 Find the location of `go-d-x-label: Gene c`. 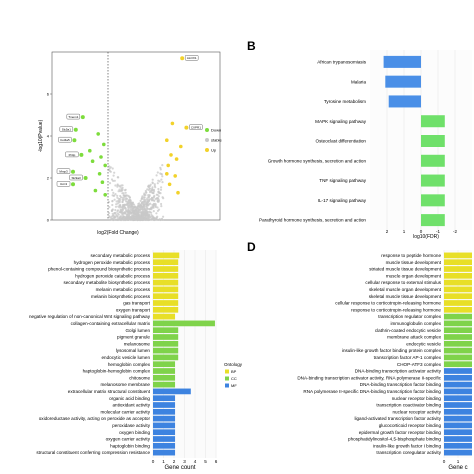

go-d-x-label: Gene c is located at coordinates (457, 468).